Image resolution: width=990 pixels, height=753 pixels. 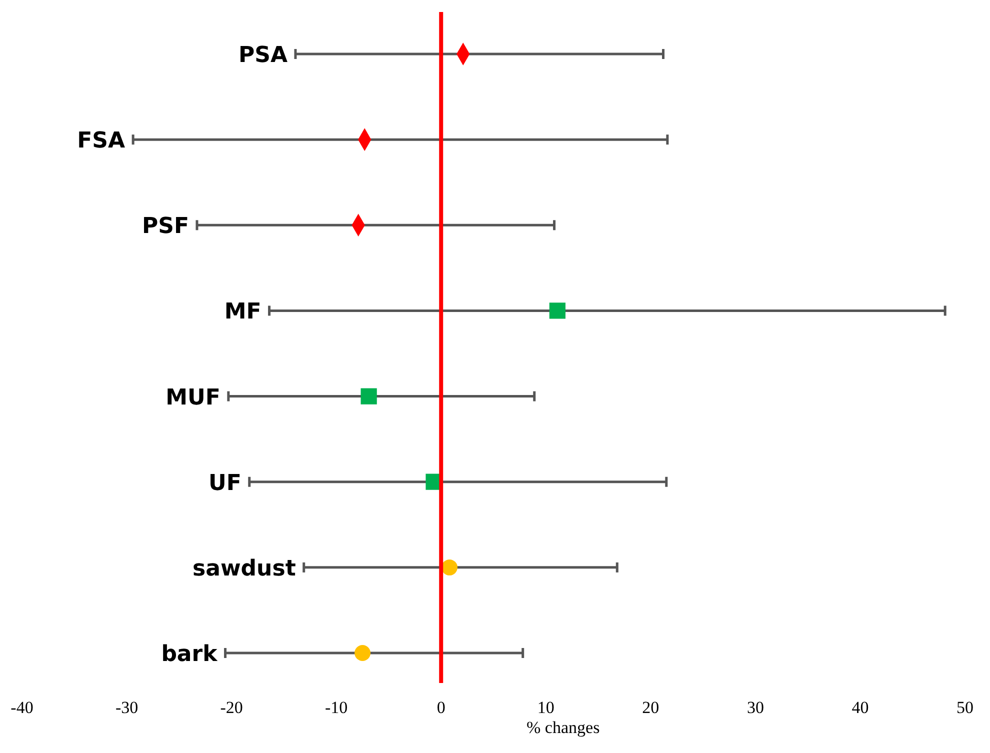 What do you see at coordinates (441, 707) in the screenshot?
I see `x-tick-label: 0` at bounding box center [441, 707].